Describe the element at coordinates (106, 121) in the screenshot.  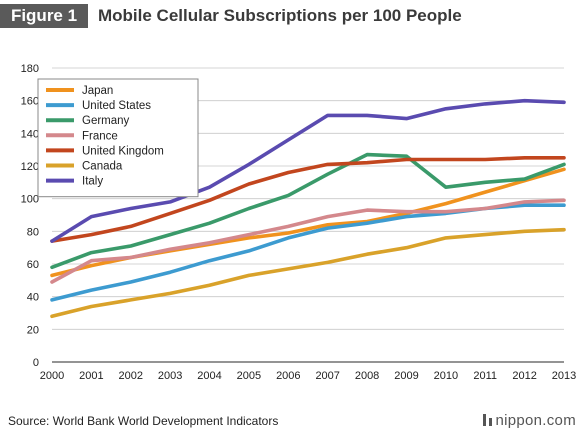
I see `legend-label: Germany` at that location.